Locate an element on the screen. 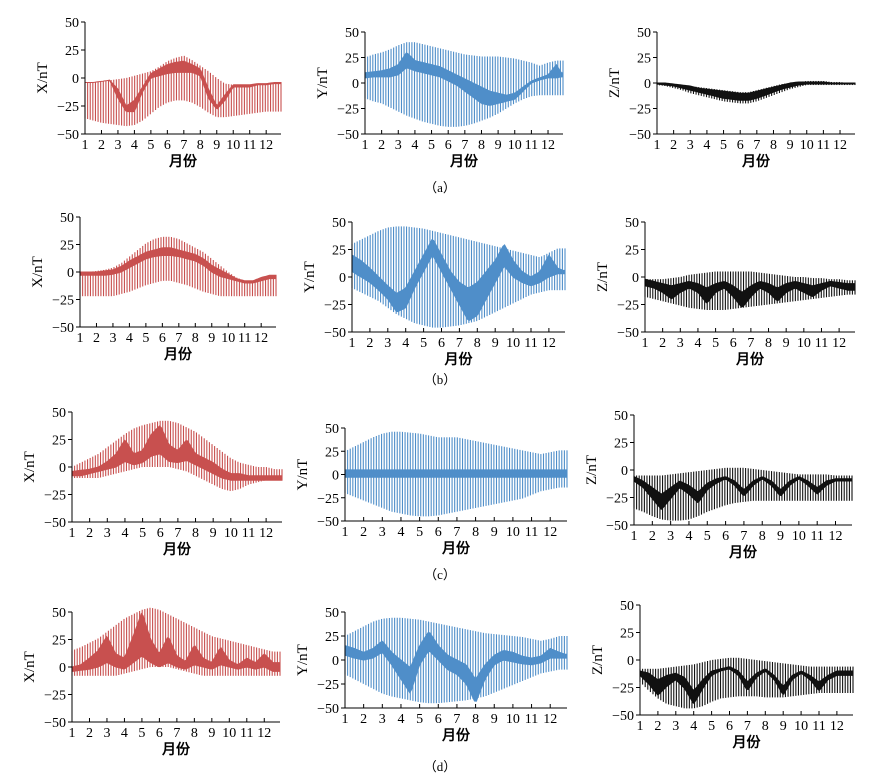 Image resolution: width=881 pixels, height=780 pixels. mean-band-a-Z is located at coordinates (756, 91).